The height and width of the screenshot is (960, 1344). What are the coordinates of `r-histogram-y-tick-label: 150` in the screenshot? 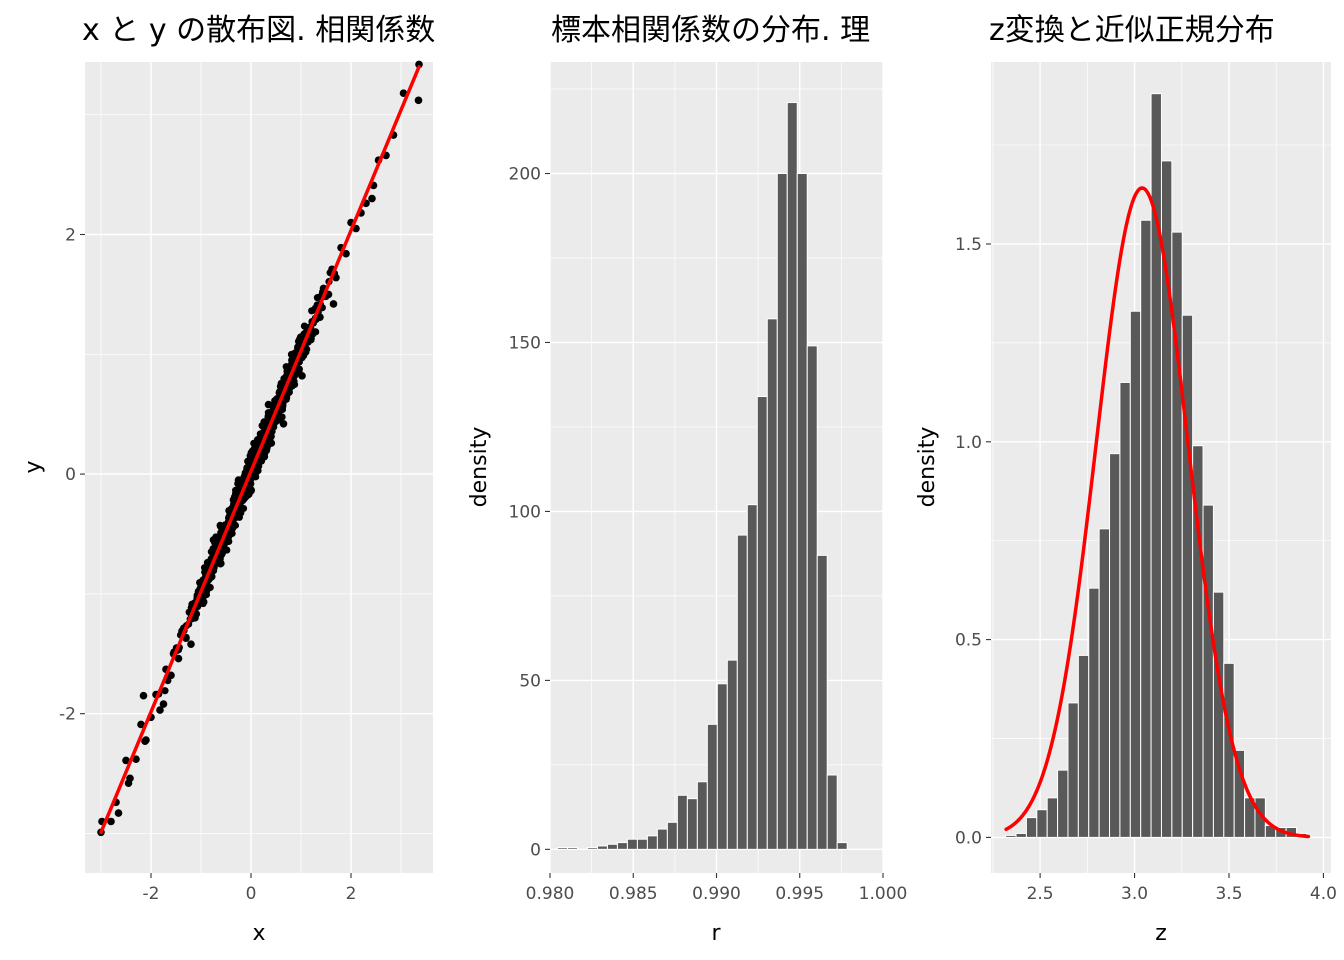 It's located at (525, 343).